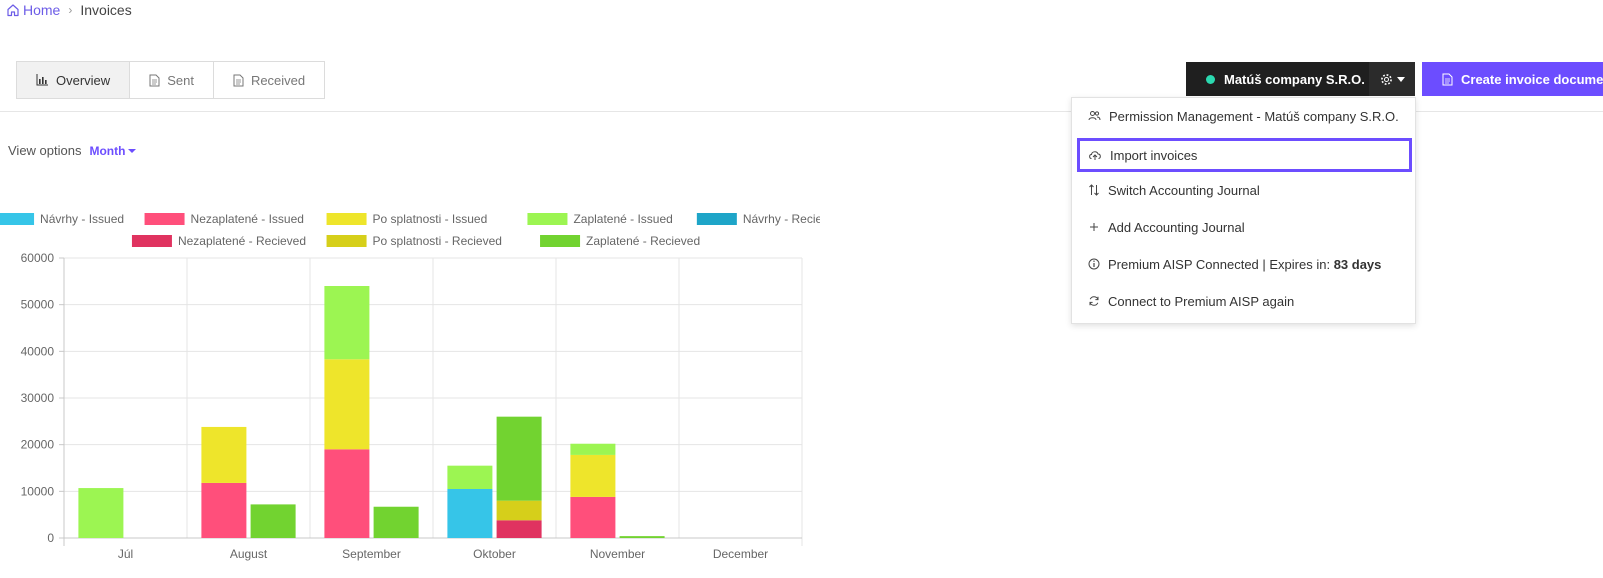  What do you see at coordinates (643, 241) in the screenshot?
I see `legend-label: Zaplatené - Recieved` at bounding box center [643, 241].